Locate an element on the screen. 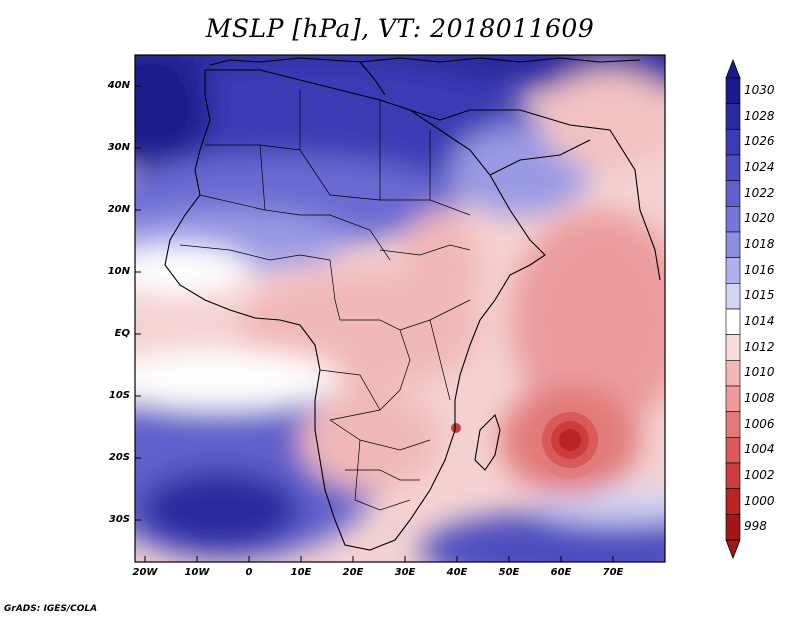 This screenshot has width=800, height=618. lon-label-20e: 20E is located at coordinates (353, 572).